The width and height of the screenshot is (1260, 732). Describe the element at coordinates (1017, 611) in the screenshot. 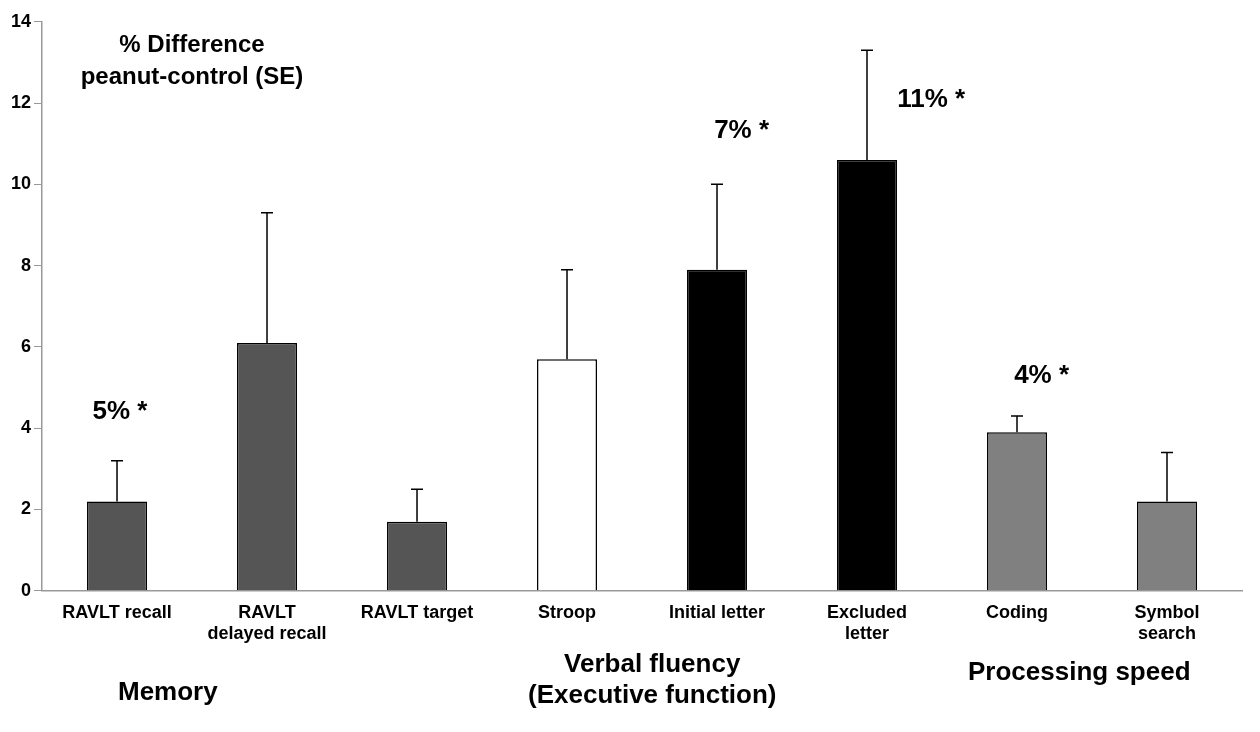

I see `x-tick-label: Coding` at that location.